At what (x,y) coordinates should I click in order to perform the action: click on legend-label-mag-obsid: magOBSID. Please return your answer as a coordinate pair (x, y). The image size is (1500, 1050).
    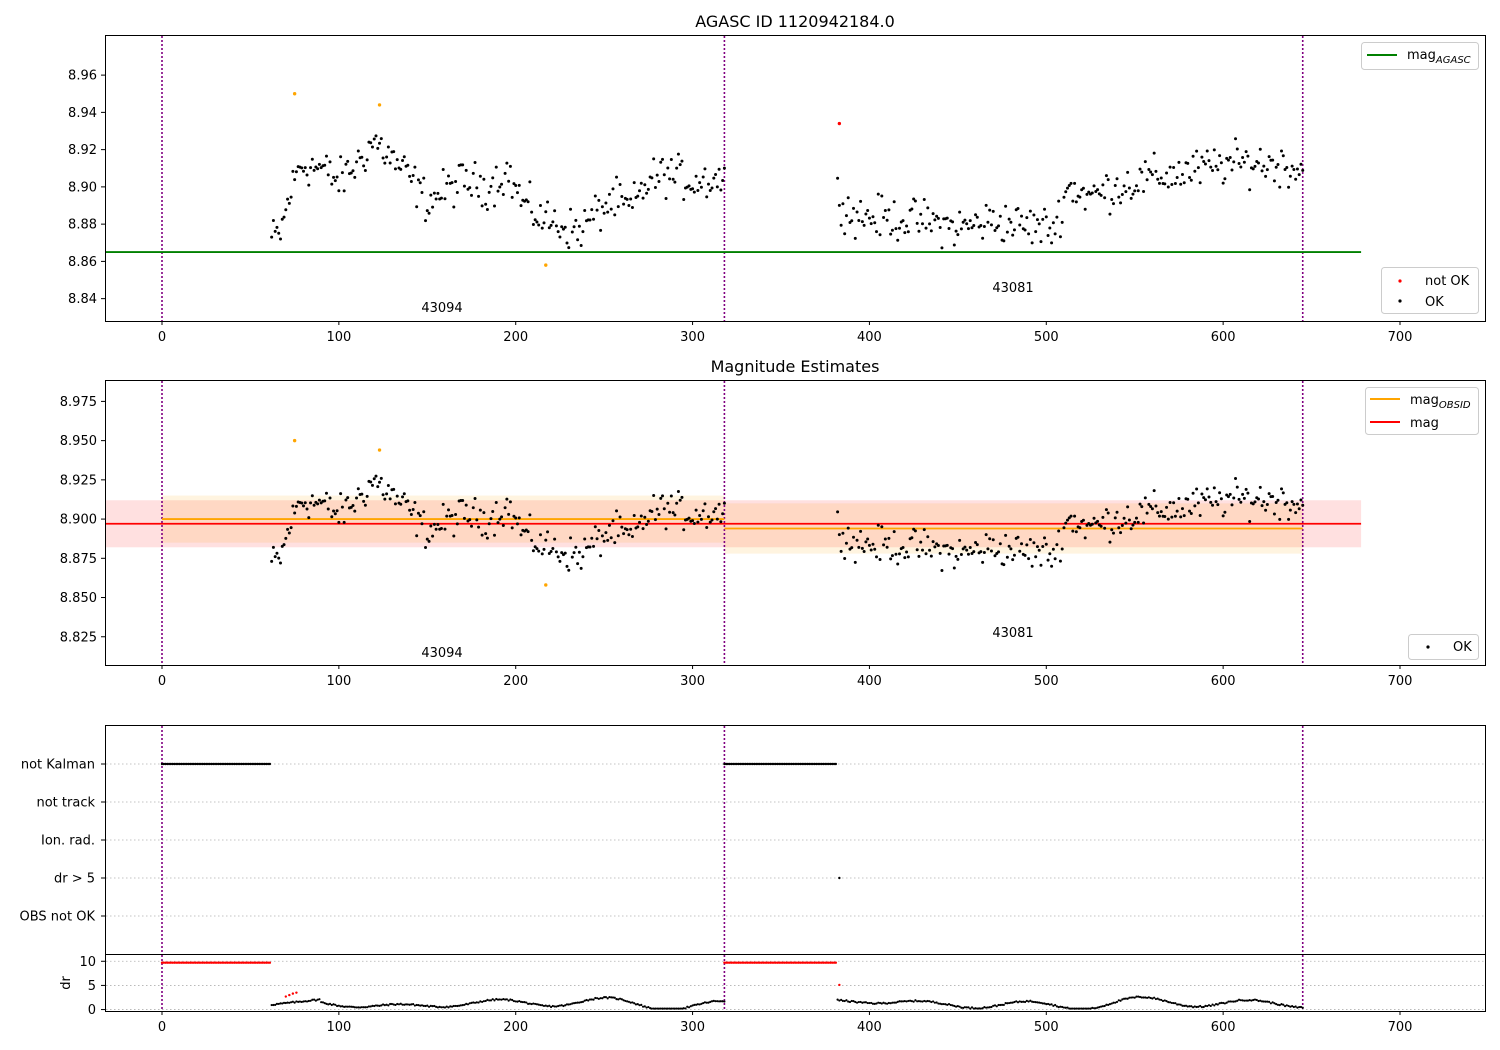
    Looking at the image, I should click on (1440, 402).